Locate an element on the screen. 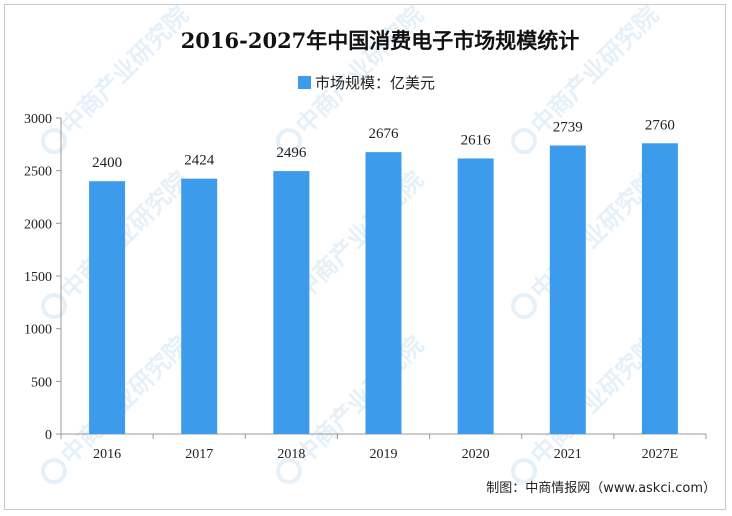 The width and height of the screenshot is (732, 516). data-label: 2739 is located at coordinates (568, 127).